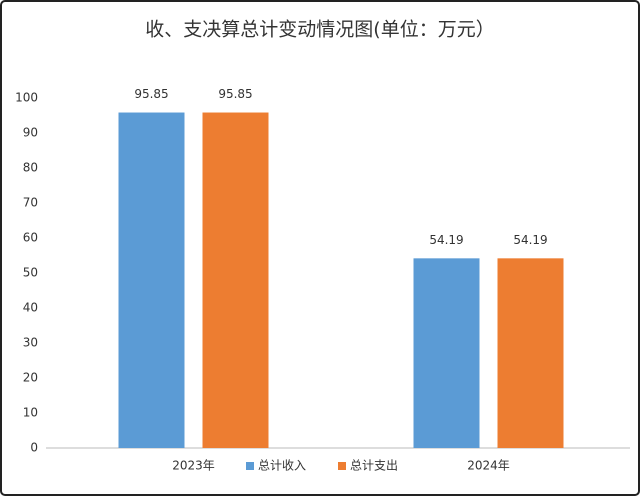 This screenshot has width=640, height=496. Describe the element at coordinates (26, 98) in the screenshot. I see `y-tick-label: 100` at that location.